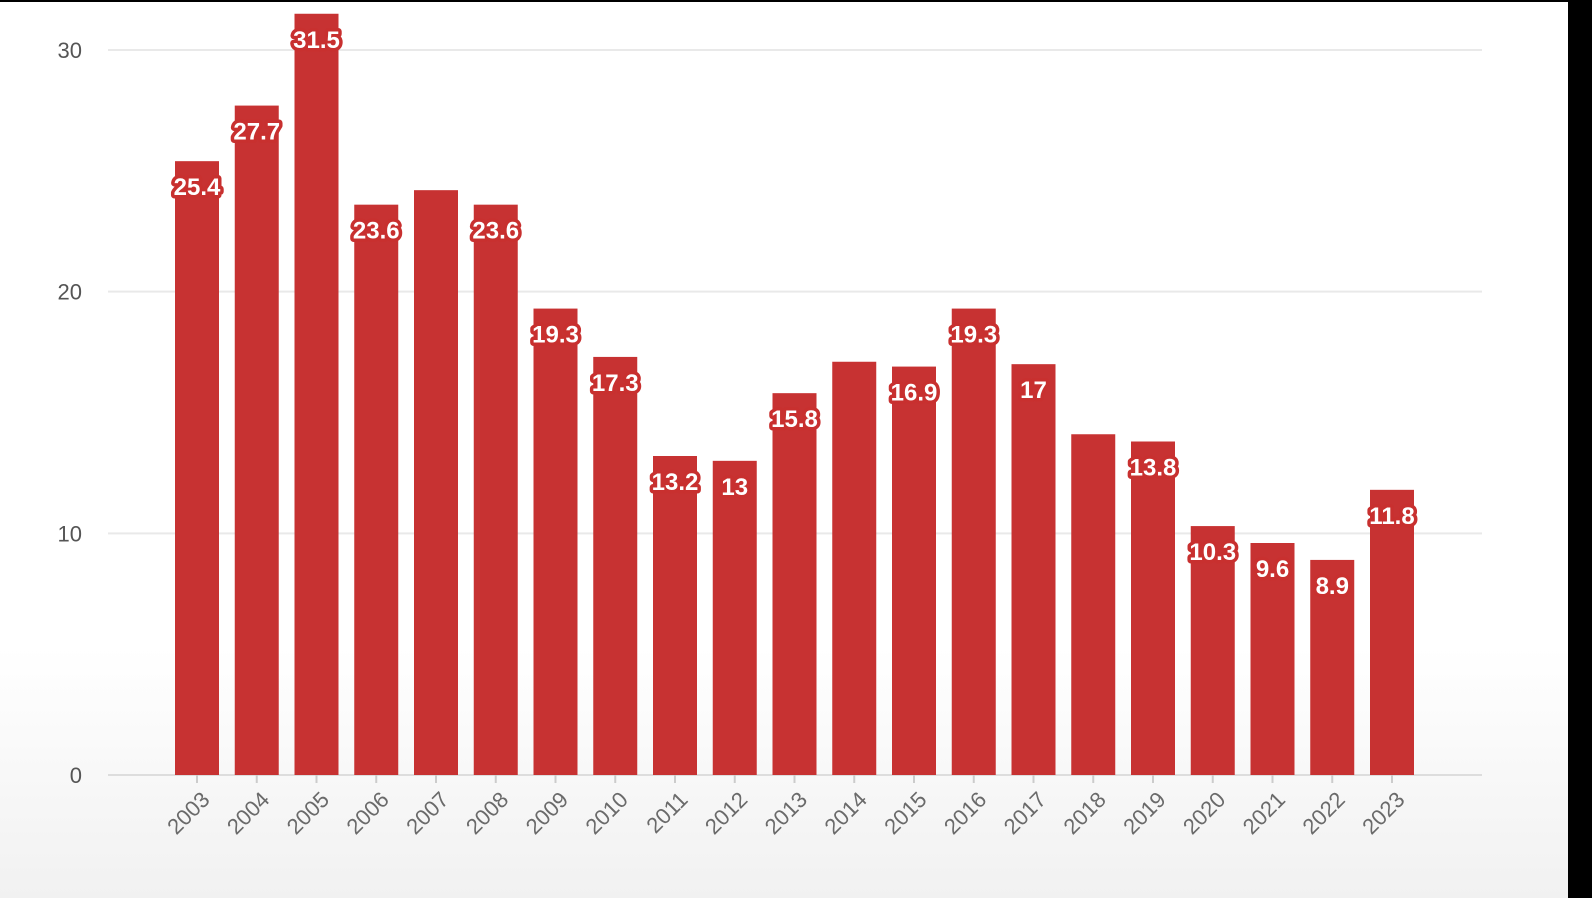 Image resolution: width=1592 pixels, height=898 pixels. Describe the element at coordinates (70, 50) in the screenshot. I see `y-tick-label: 30` at that location.